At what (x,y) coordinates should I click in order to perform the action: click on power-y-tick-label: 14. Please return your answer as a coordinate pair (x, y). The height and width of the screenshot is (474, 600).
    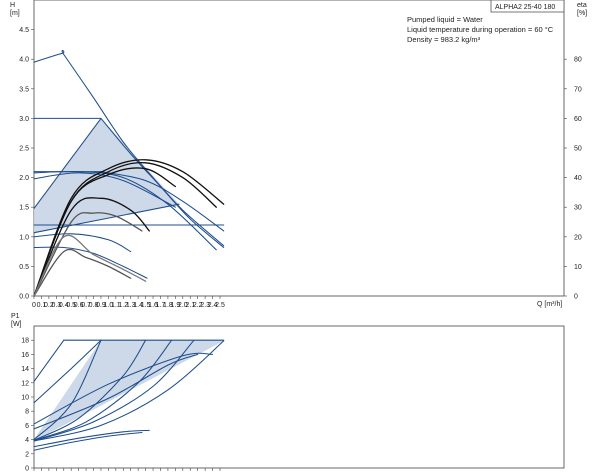
    Looking at the image, I should click on (25, 369).